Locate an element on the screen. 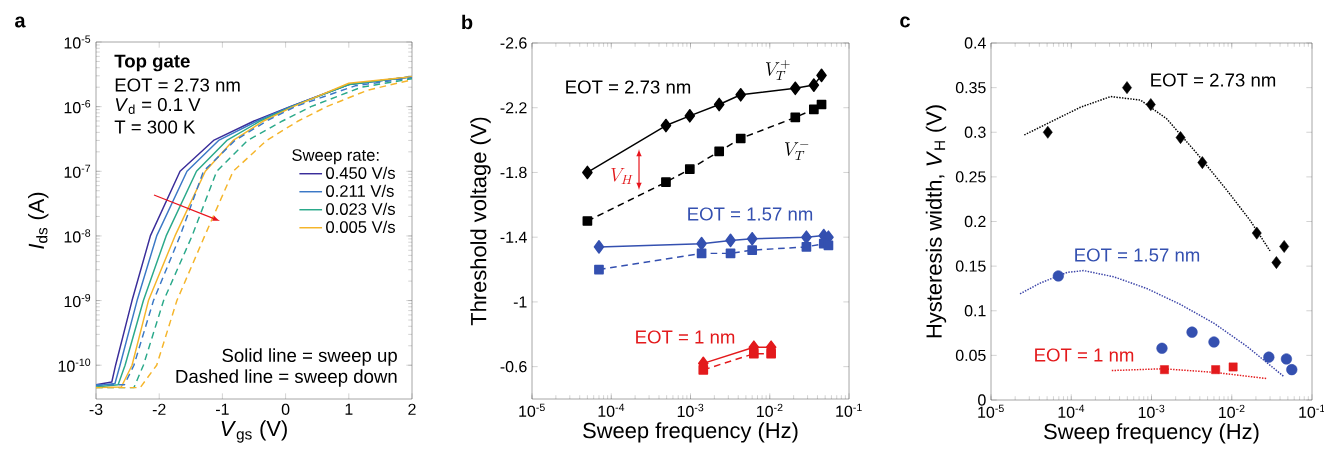 The height and width of the screenshot is (464, 1324). legend-label: 0.005 V/s is located at coordinates (360, 226).